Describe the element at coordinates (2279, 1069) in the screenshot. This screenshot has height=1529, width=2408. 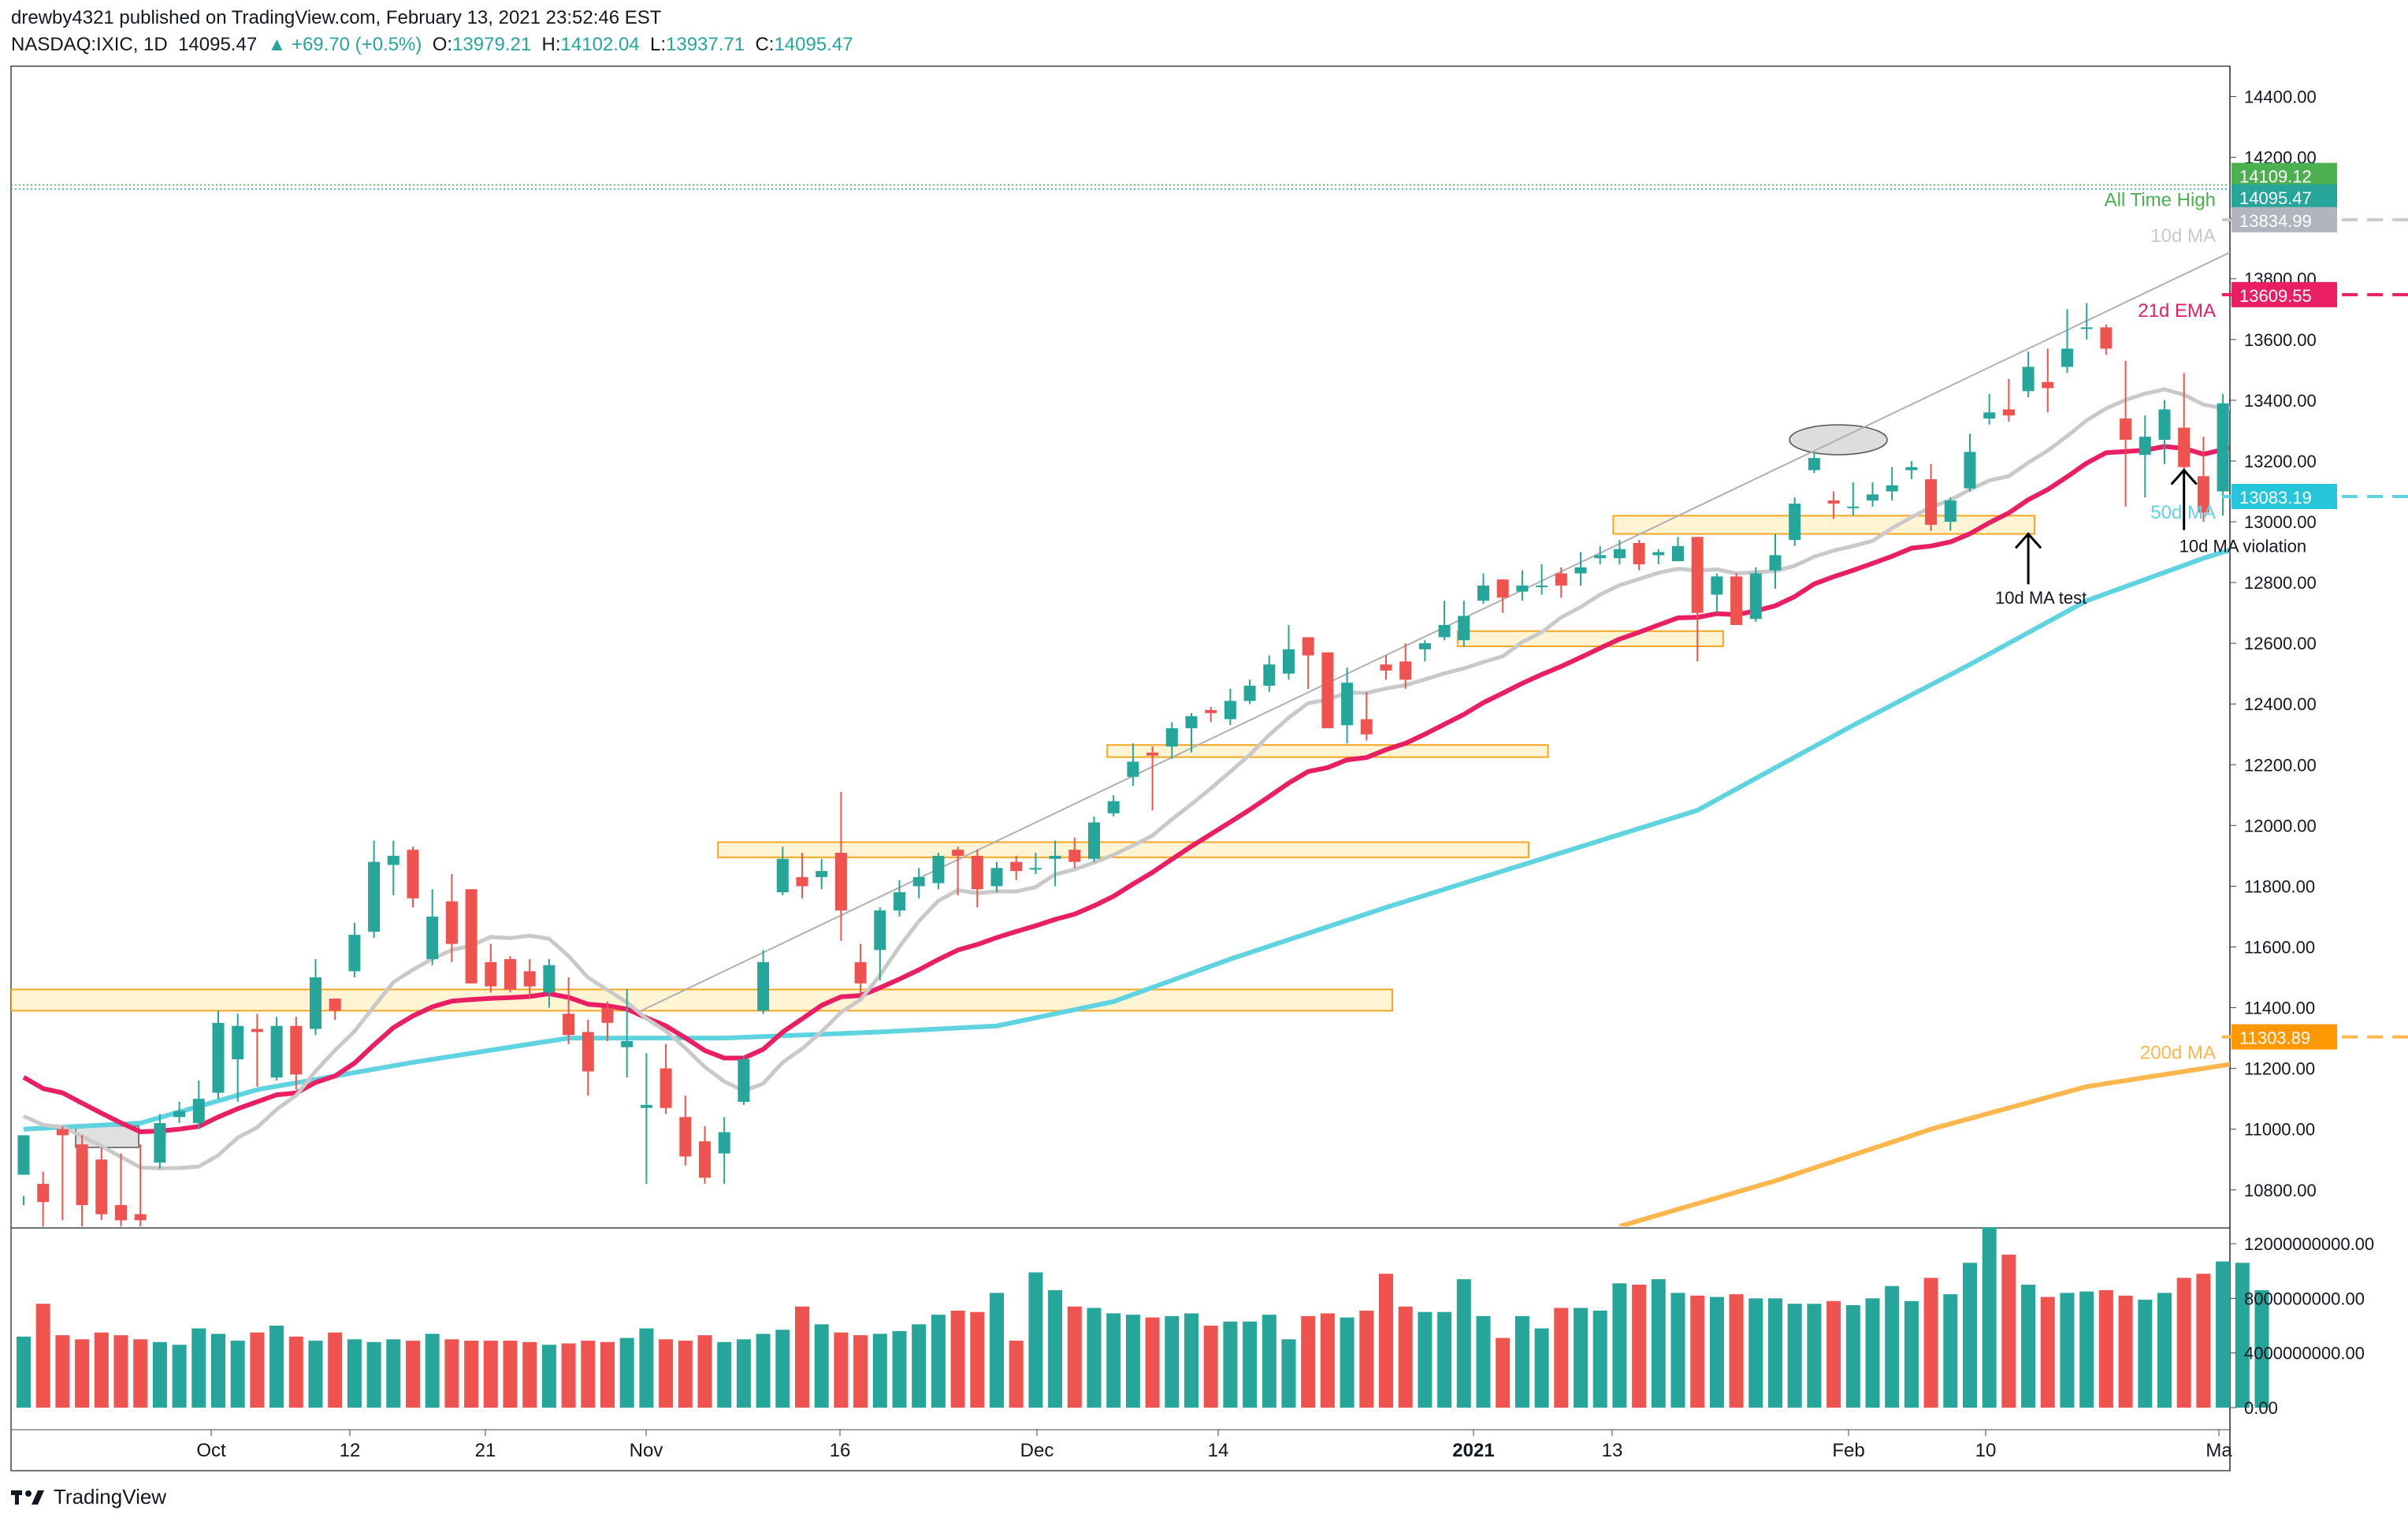
I see `price-tick-label: 11200.00` at that location.